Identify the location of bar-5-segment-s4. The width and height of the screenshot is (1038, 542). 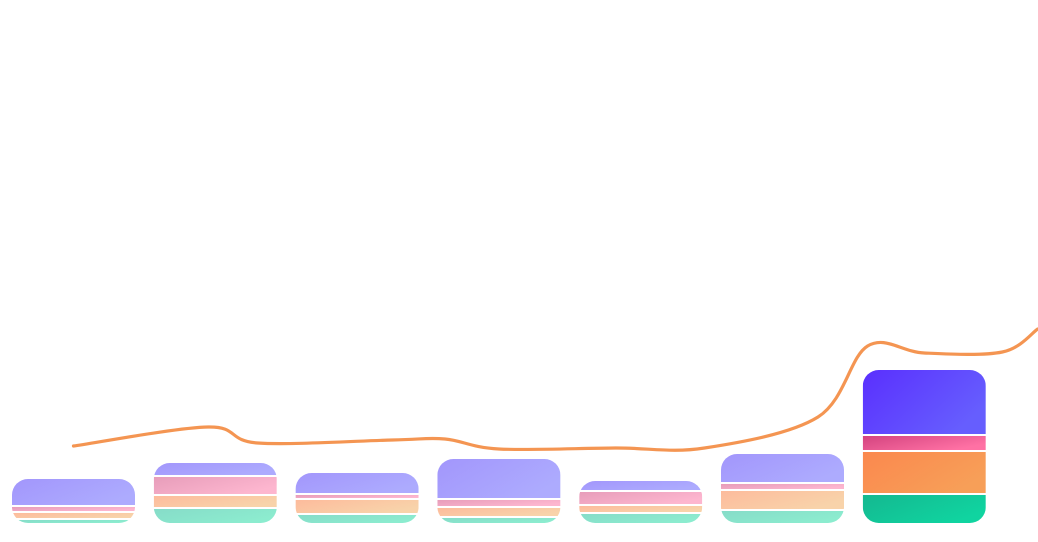
(641, 485).